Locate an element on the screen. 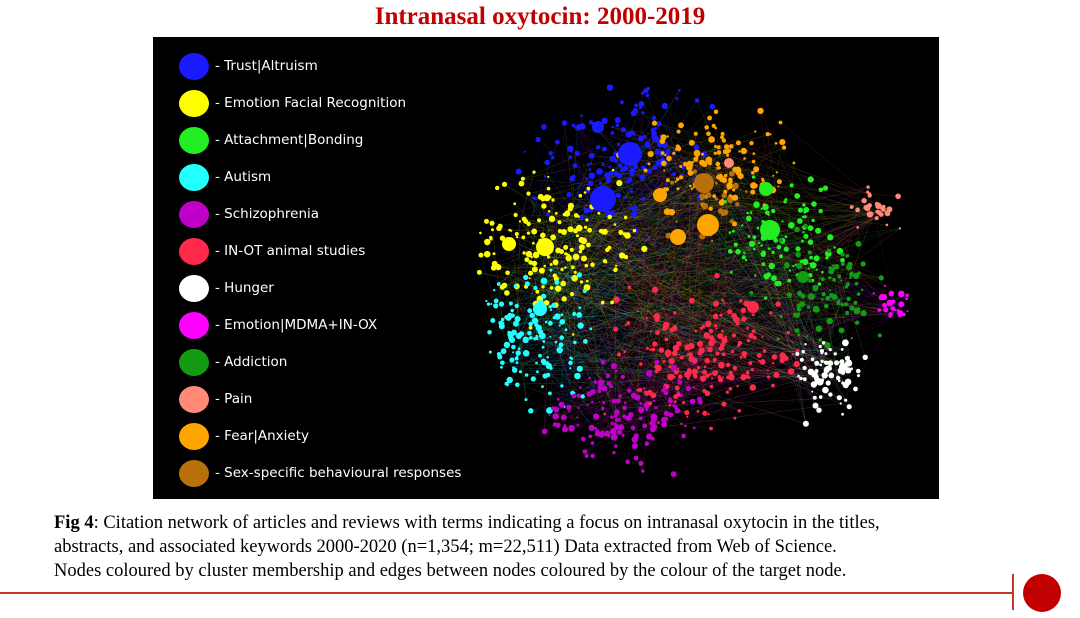  caption-fig-label: Fig 4 is located at coordinates (74, 523).